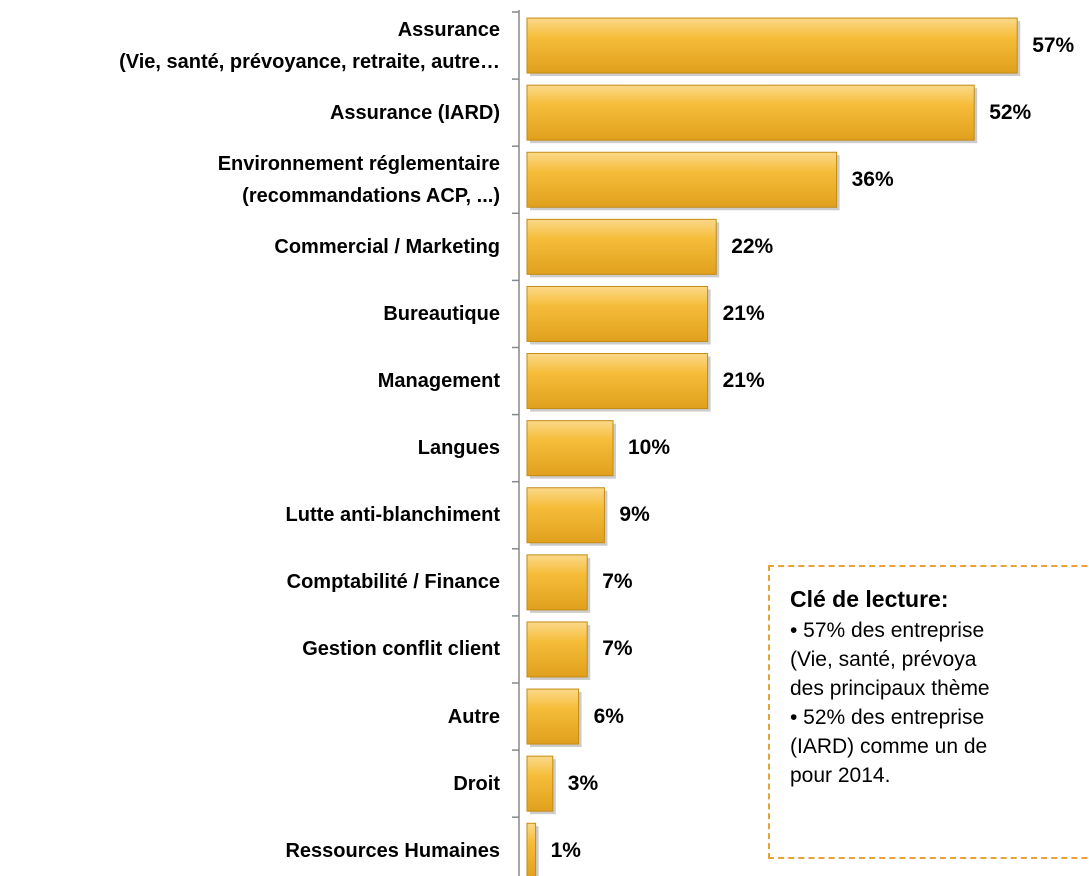 The height and width of the screenshot is (876, 1089). Describe the element at coordinates (438, 381) in the screenshot. I see `category-label: Management` at that location.